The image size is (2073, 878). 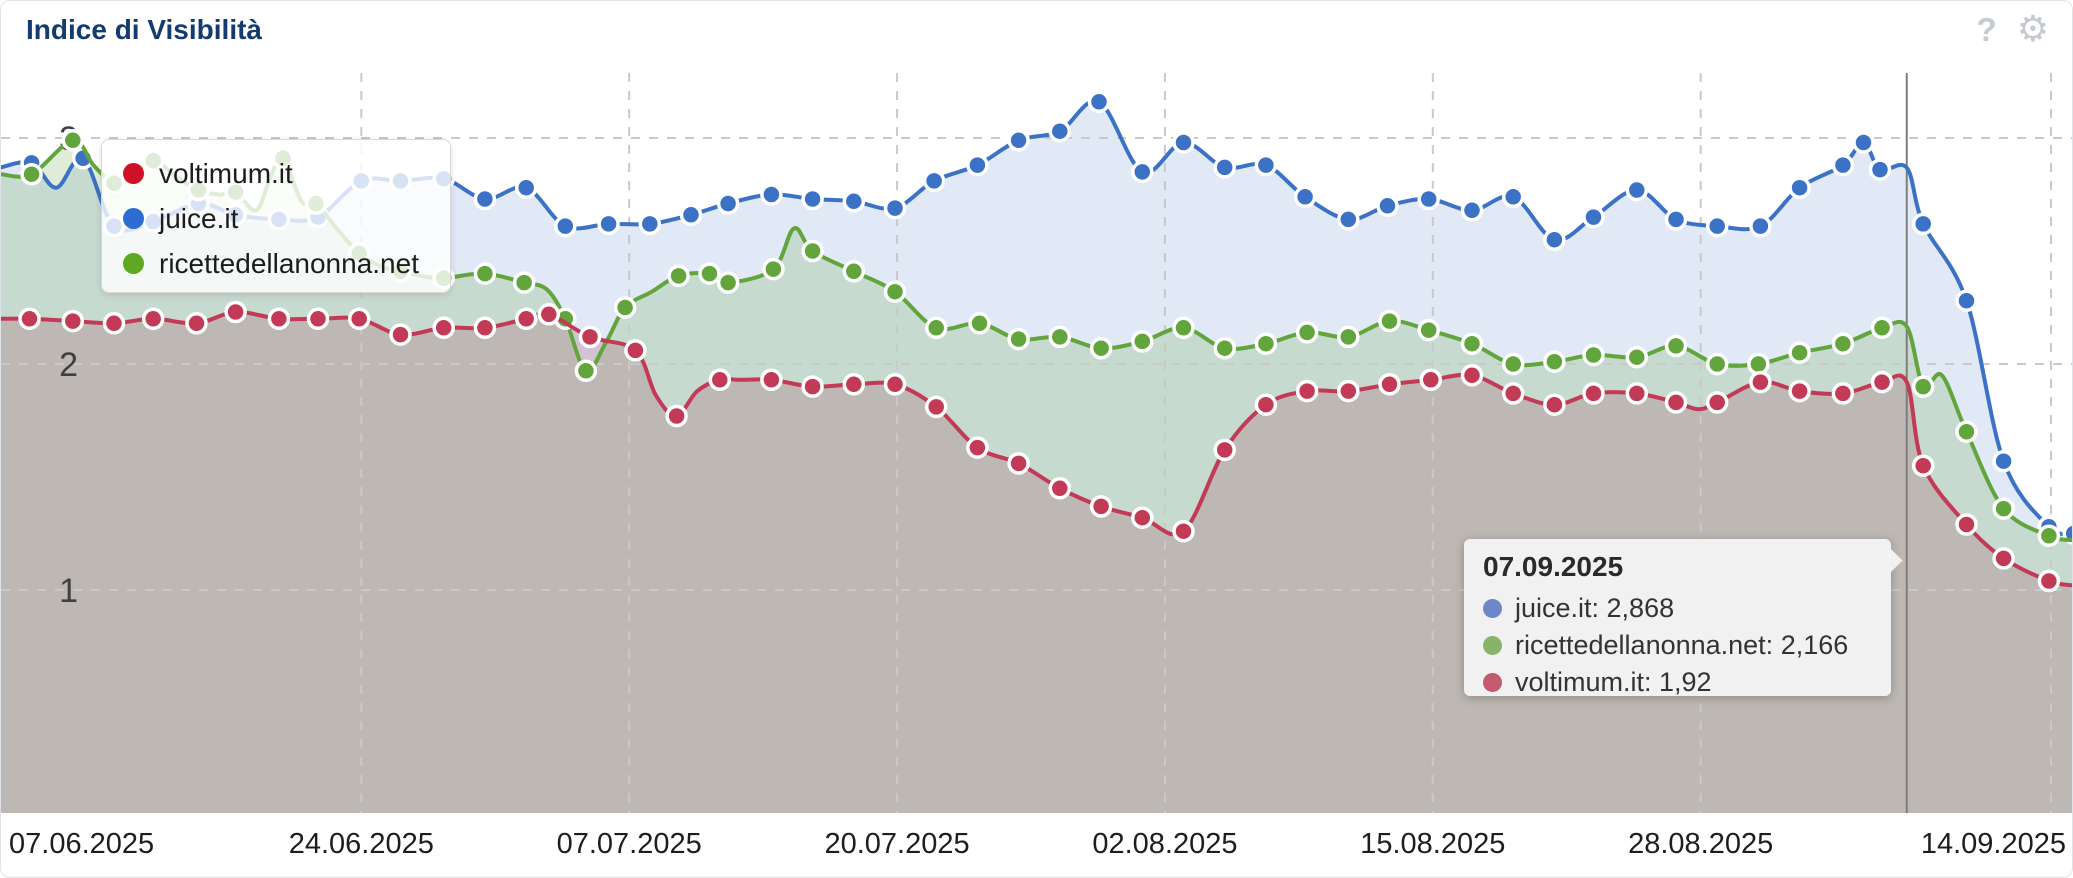 What do you see at coordinates (286, 218) in the screenshot?
I see `legend-item-juice.it: juice.it` at bounding box center [286, 218].